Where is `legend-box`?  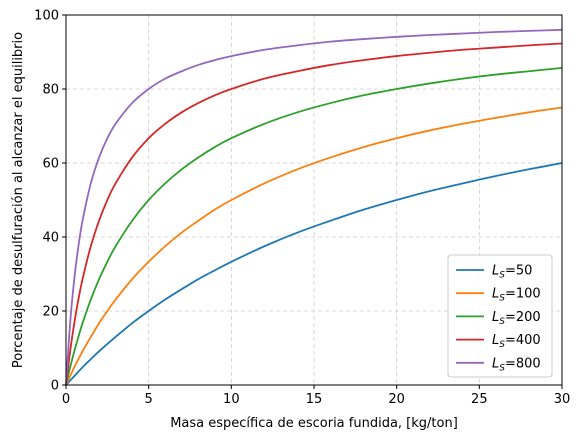 legend-box is located at coordinates (500, 316).